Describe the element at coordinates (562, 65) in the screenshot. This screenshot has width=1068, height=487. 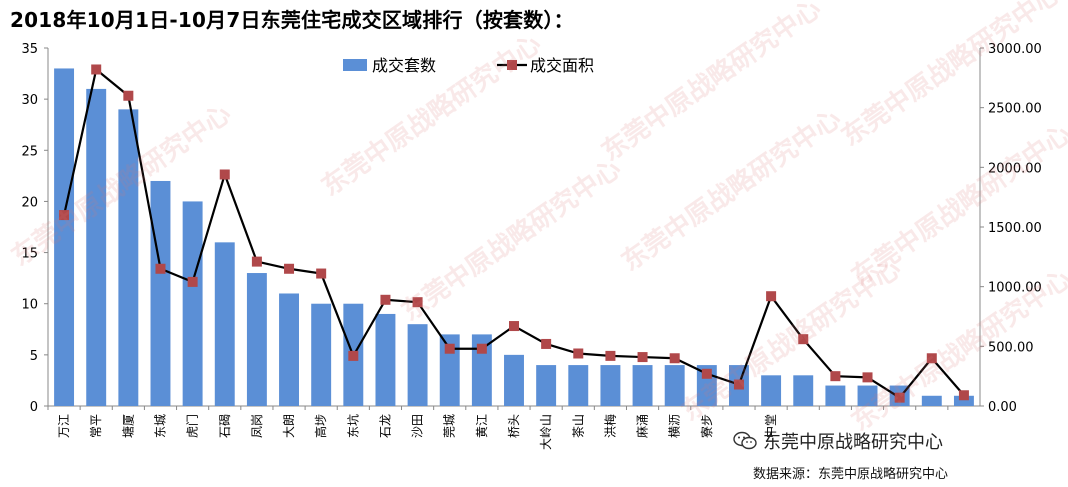
I see `legend-line-label: 成交面积` at that location.